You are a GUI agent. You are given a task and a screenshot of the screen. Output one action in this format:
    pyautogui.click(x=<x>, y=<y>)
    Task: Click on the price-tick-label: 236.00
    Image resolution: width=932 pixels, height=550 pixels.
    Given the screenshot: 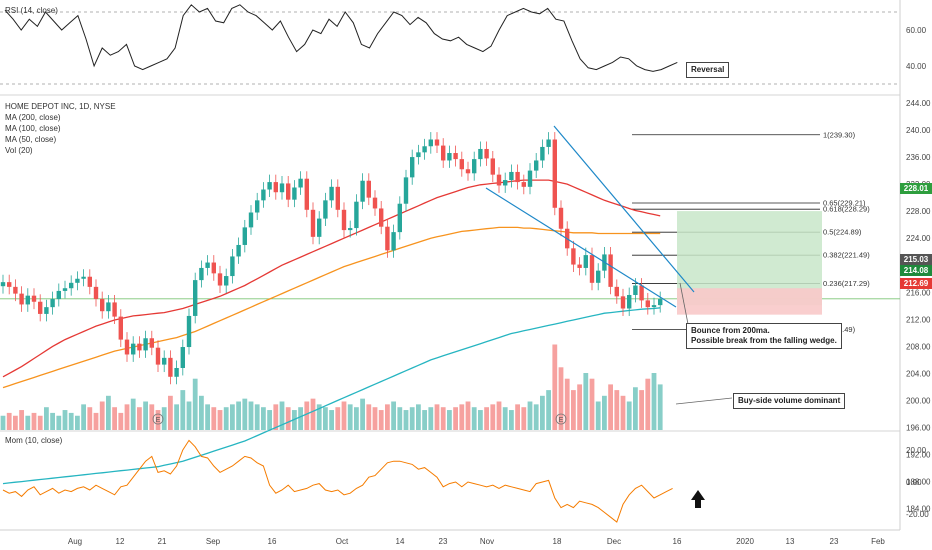 What is the action you would take?
    pyautogui.click(x=918, y=157)
    